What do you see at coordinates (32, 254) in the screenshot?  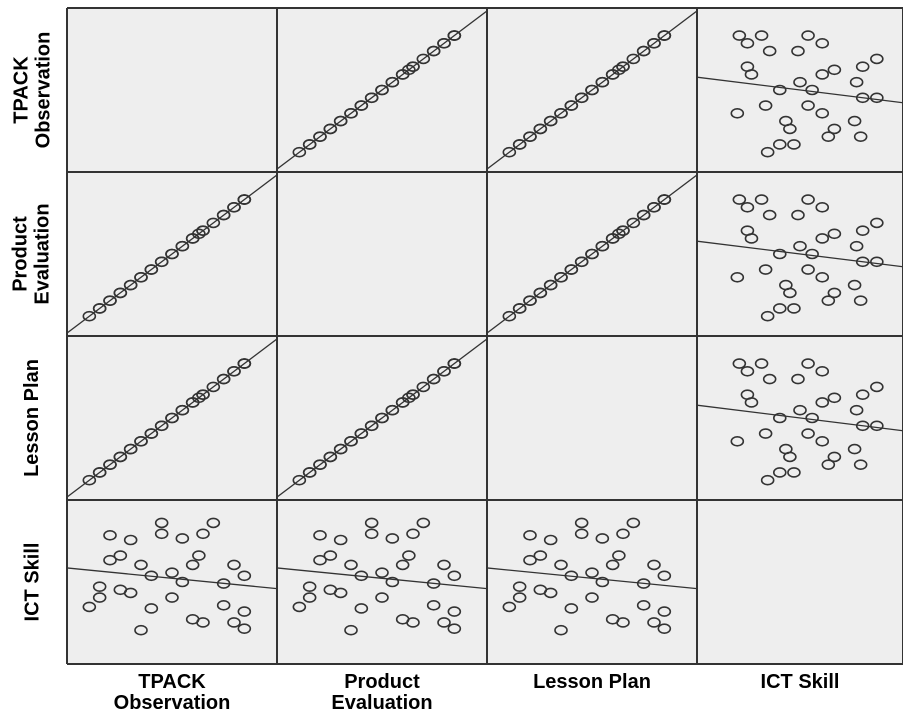 I see `row-label: Product Evaluation` at bounding box center [32, 254].